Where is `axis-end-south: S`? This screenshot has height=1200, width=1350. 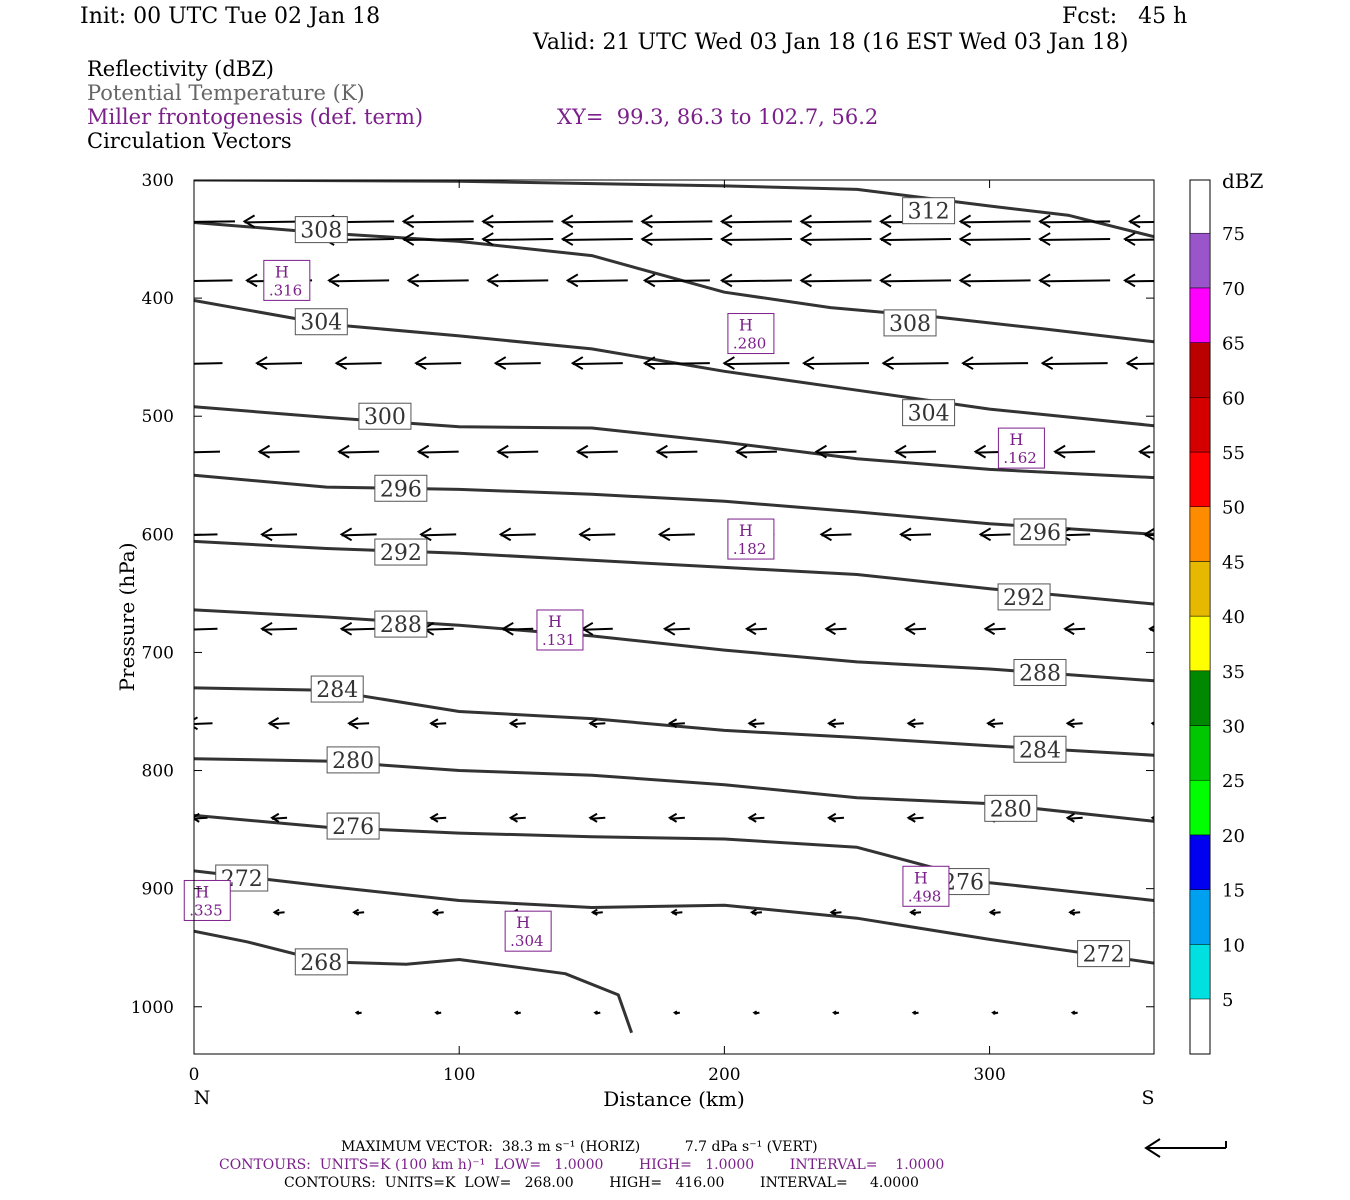
axis-end-south: S is located at coordinates (1147, 1098).